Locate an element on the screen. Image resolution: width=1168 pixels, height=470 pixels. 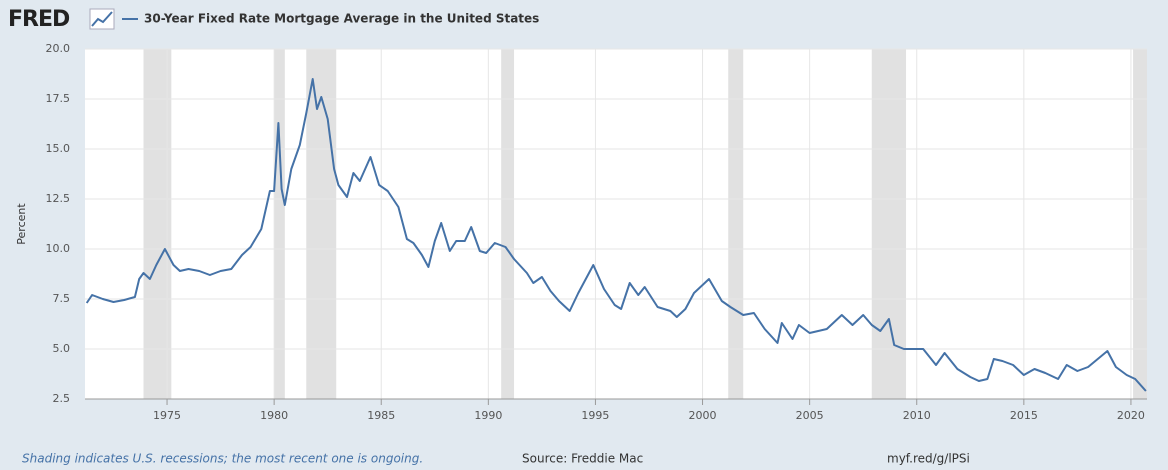
x-tick-label: 2020 is located at coordinates (1131, 415).